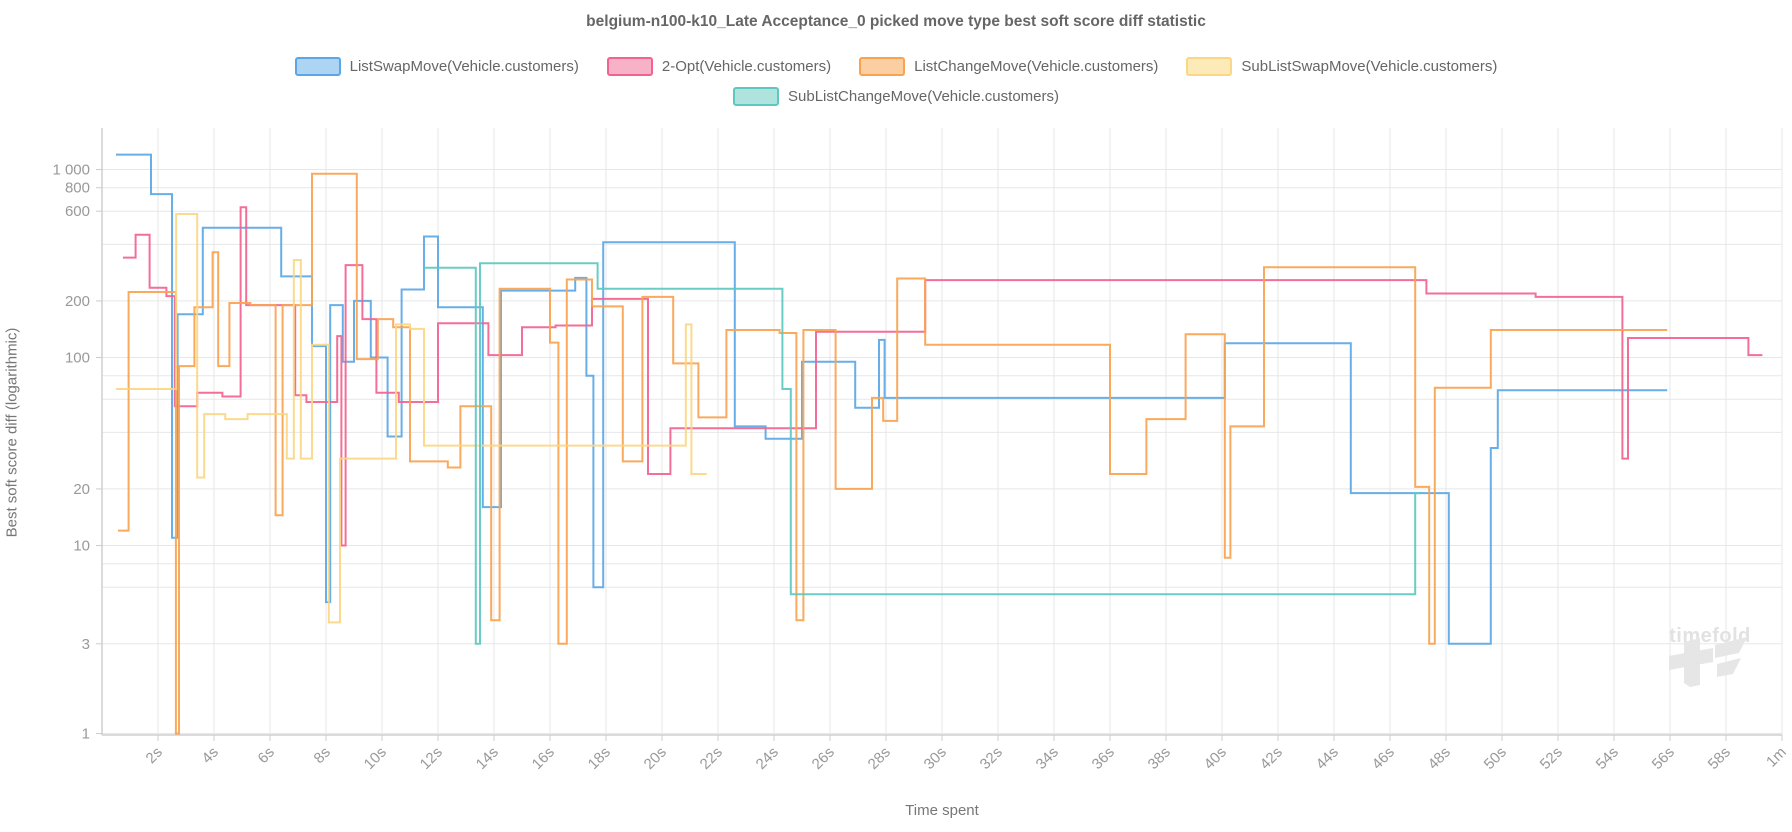 The width and height of the screenshot is (1792, 832). What do you see at coordinates (711, 758) in the screenshot?
I see `x-tick-label: 22s` at bounding box center [711, 758].